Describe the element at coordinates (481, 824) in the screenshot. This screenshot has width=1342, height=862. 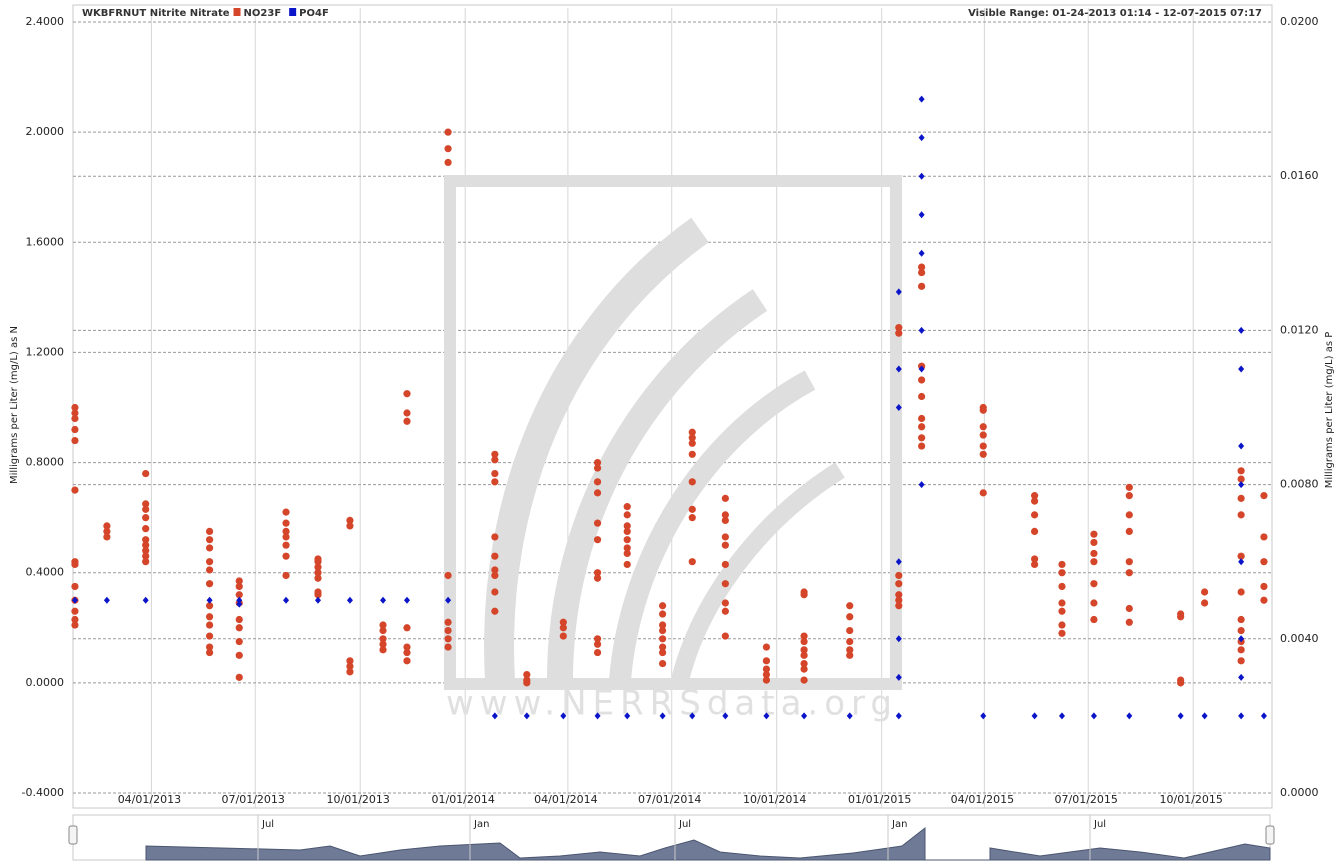
I see `navigator-label: Jan` at that location.